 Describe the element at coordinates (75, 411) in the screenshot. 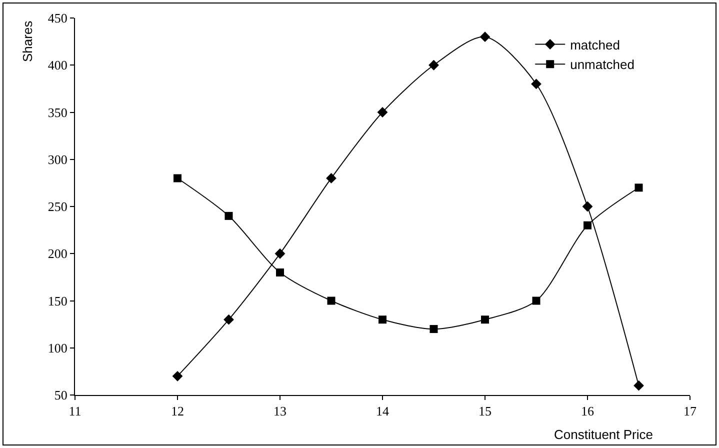

I see `x-tick-label: 11` at that location.